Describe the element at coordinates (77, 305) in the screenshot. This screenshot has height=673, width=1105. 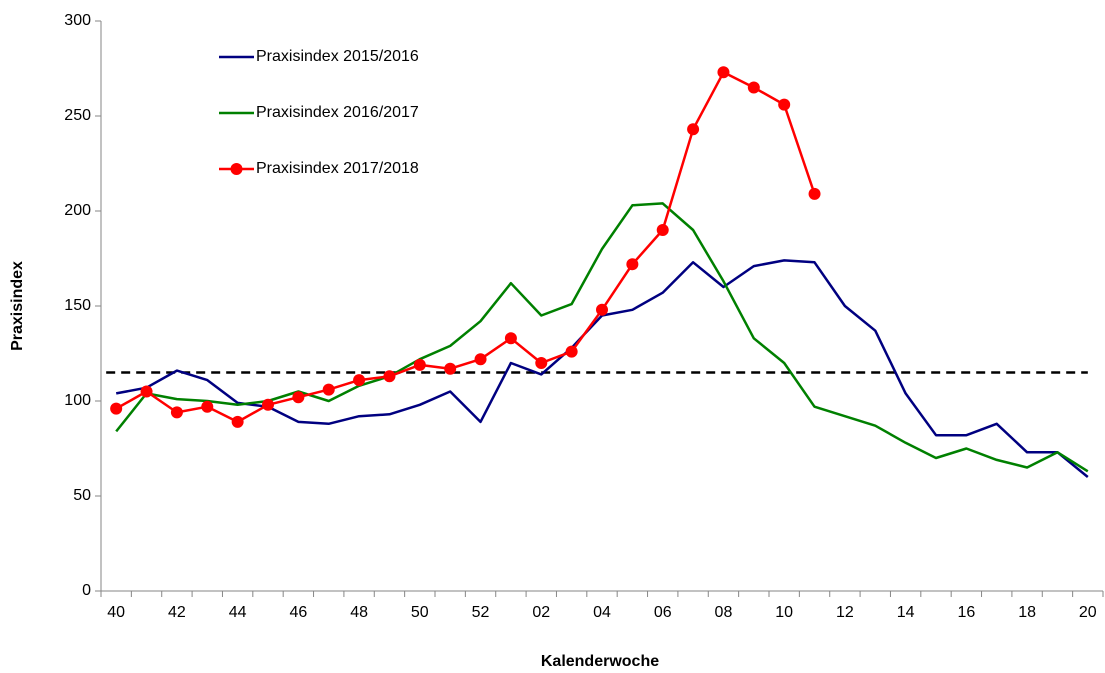
I see `y-tick-label: 150` at that location.